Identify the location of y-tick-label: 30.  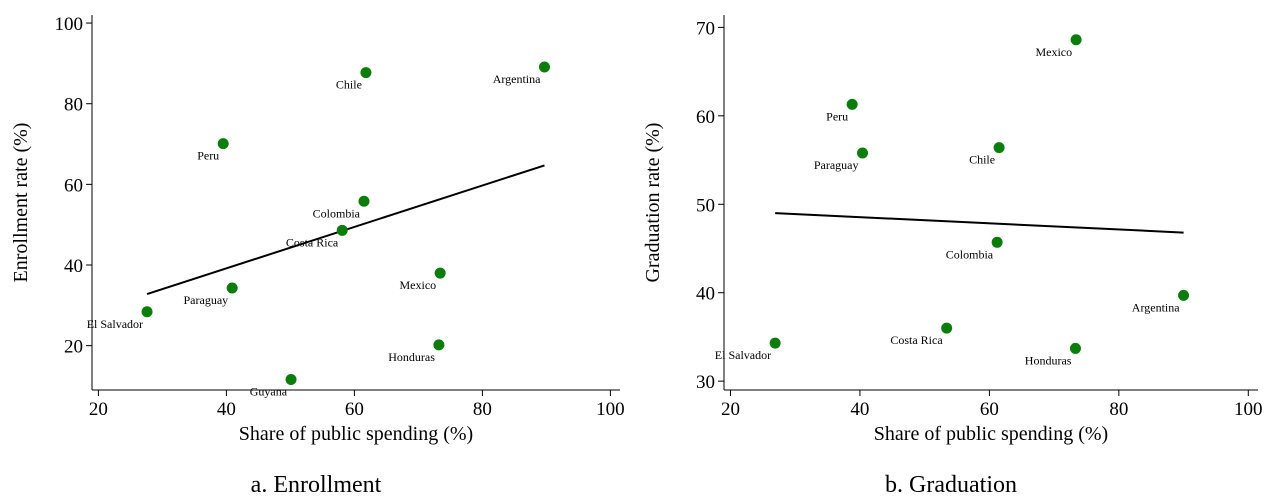
(705, 382).